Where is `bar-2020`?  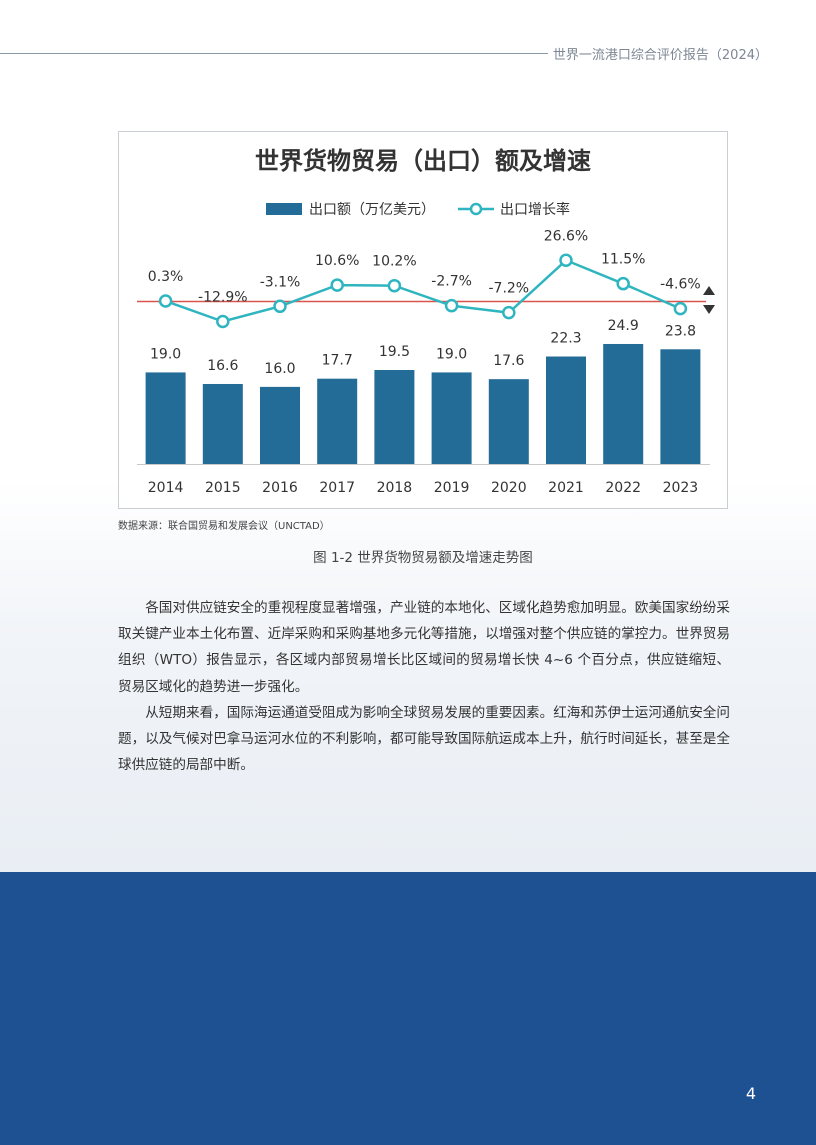
bar-2020 is located at coordinates (508, 421).